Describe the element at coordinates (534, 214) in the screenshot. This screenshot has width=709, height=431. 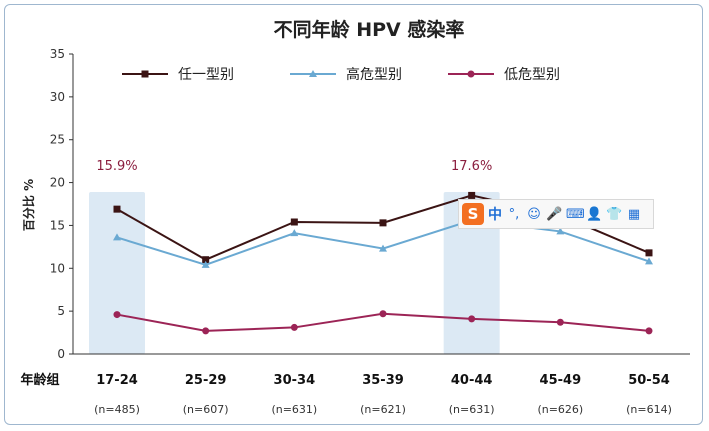
I see `smile-icon: ☺` at that location.